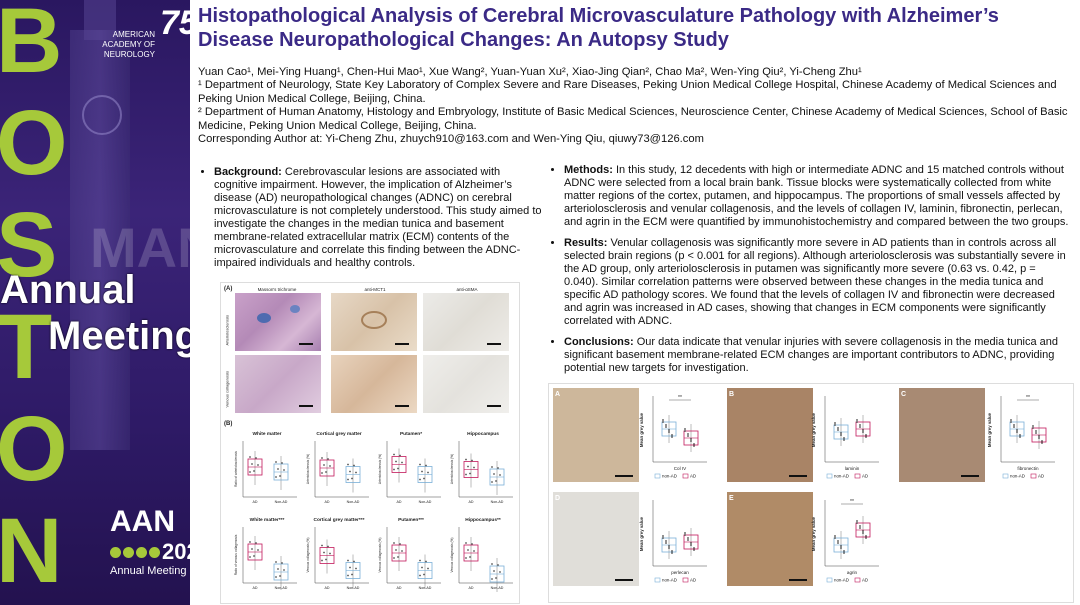  I want to click on ecm-panel: E Mean grey value ** agrin non-AD AD, so click(803, 539).